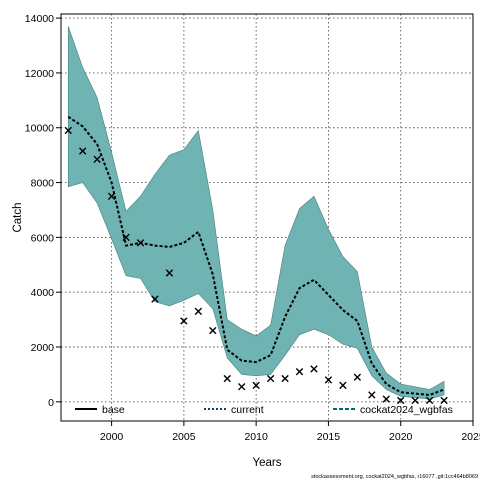 The height and width of the screenshot is (480, 480). I want to click on y-tick-label: 2000, so click(43, 348).